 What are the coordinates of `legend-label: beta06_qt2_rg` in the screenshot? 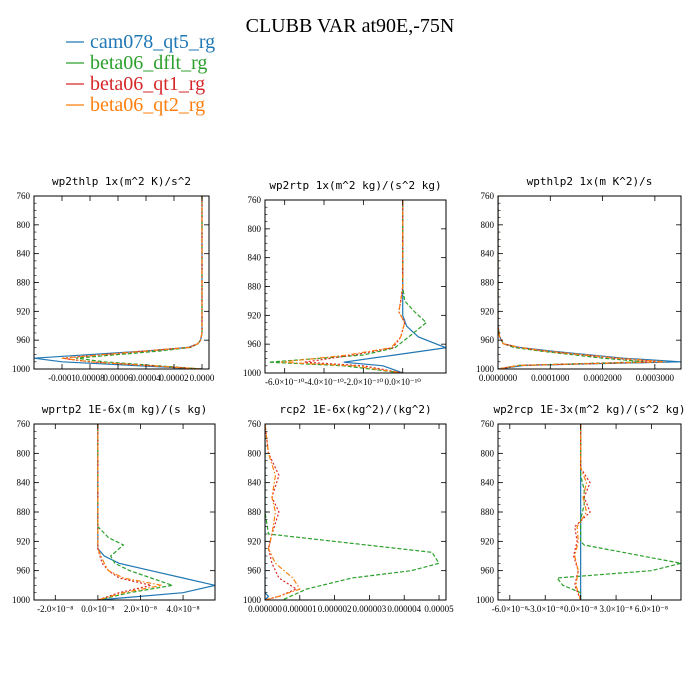 It's located at (147, 105).